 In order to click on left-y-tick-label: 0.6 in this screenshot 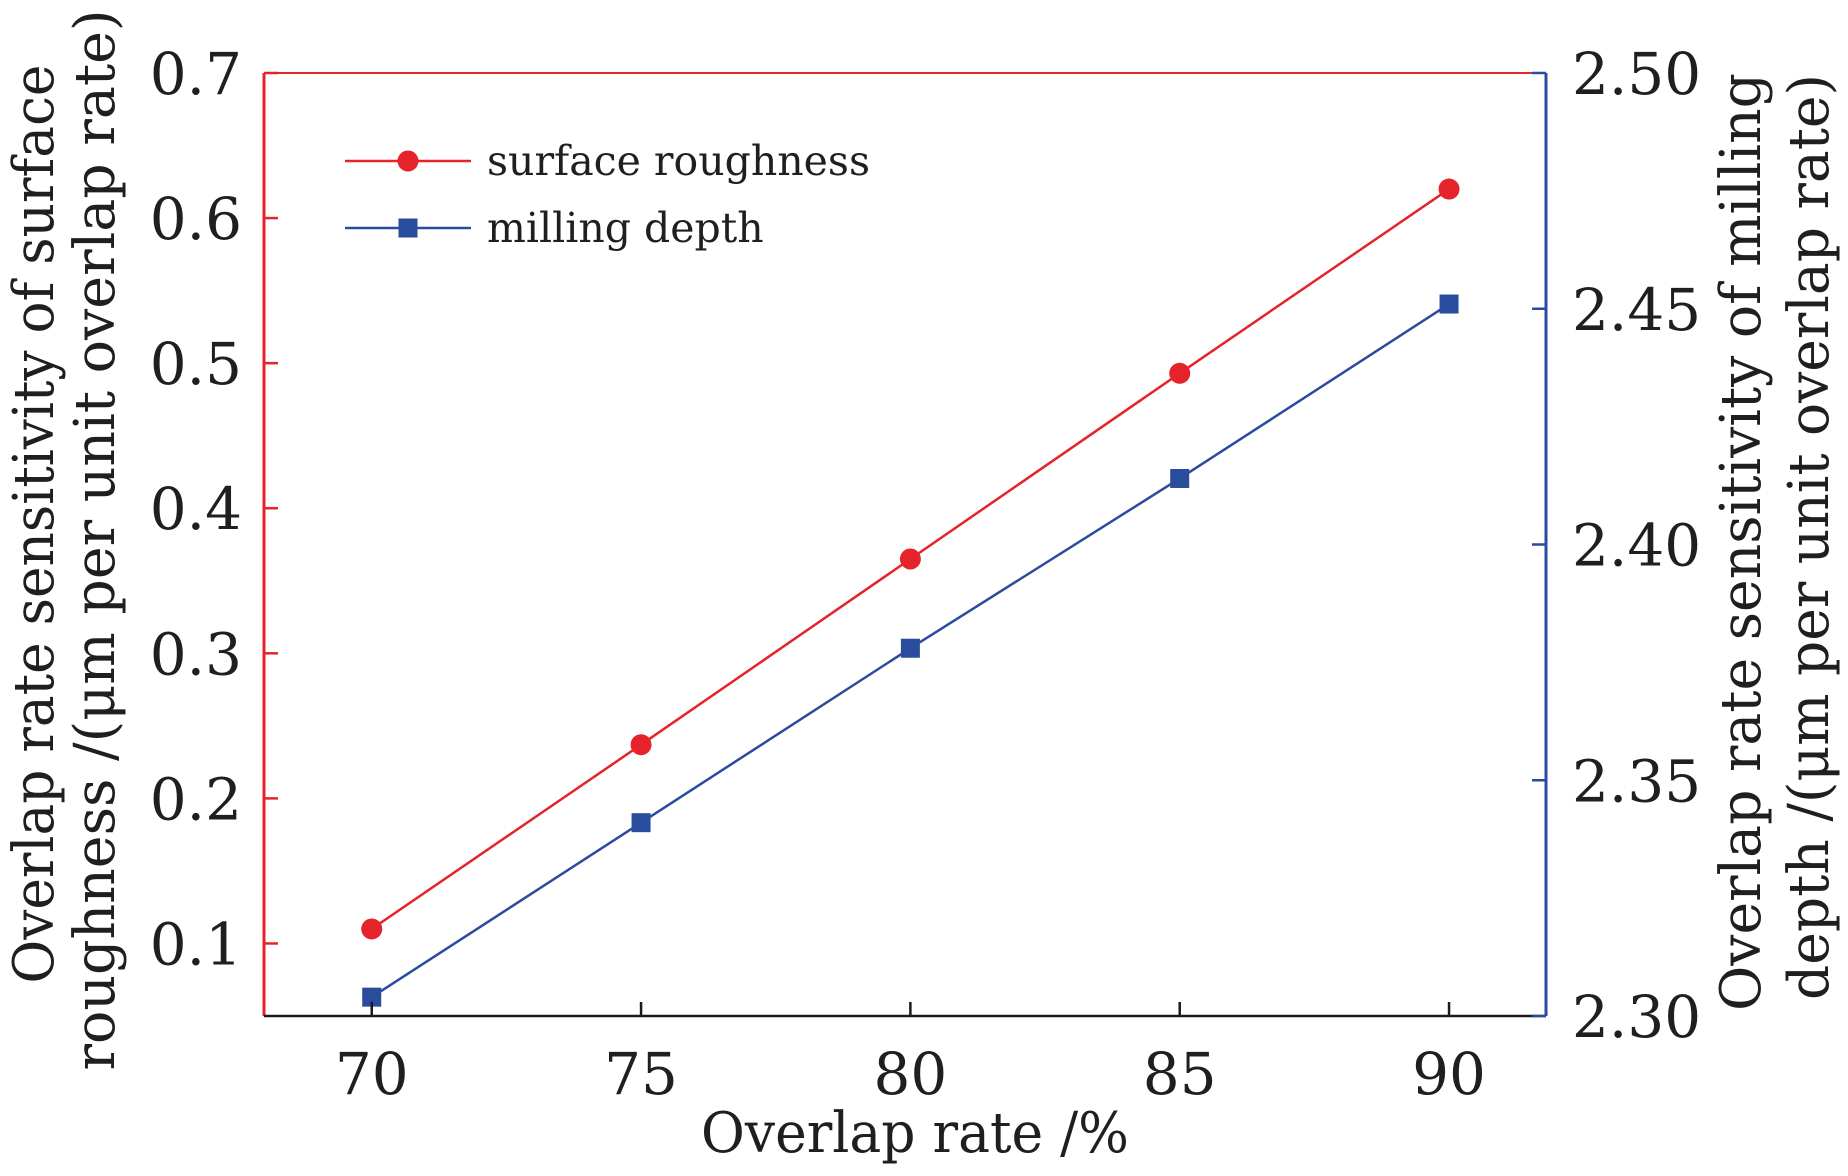, I will do `click(196, 219)`.